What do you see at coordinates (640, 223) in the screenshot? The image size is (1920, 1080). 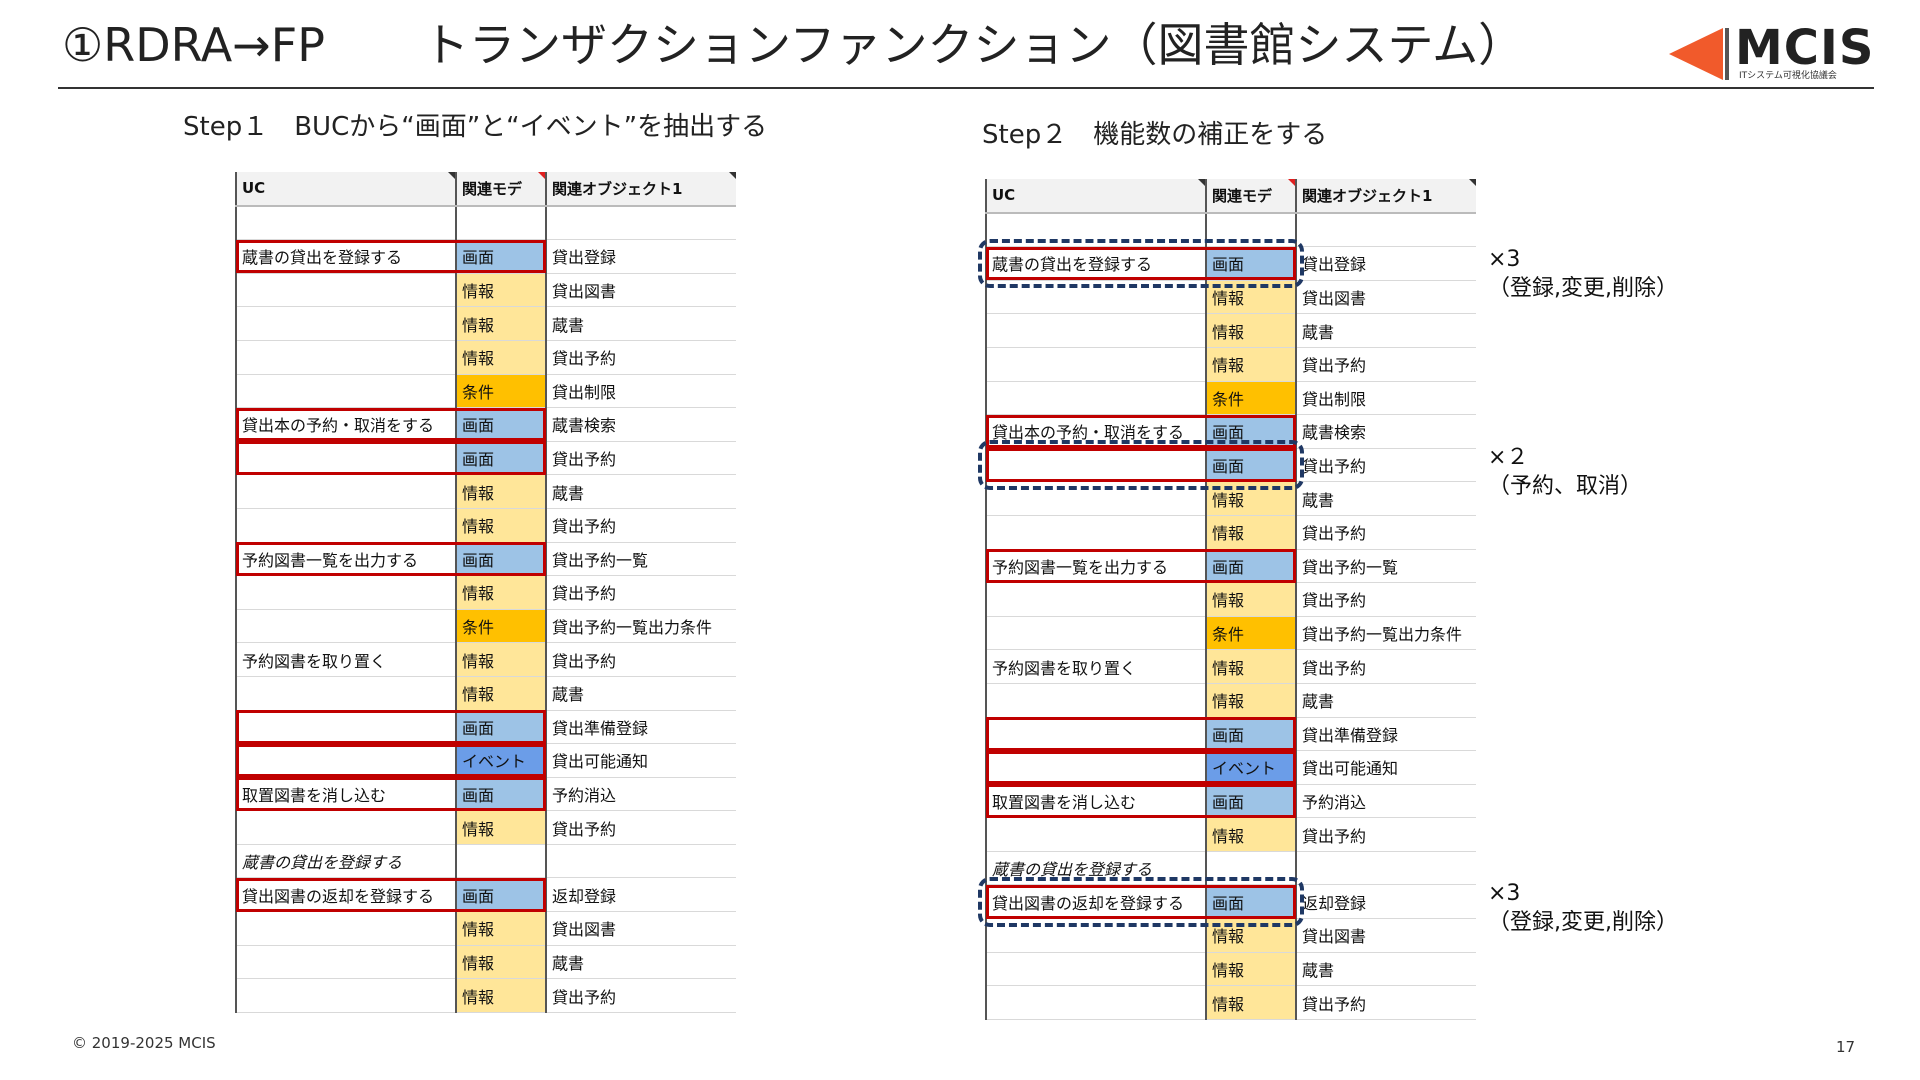 I see `cell-obj` at bounding box center [640, 223].